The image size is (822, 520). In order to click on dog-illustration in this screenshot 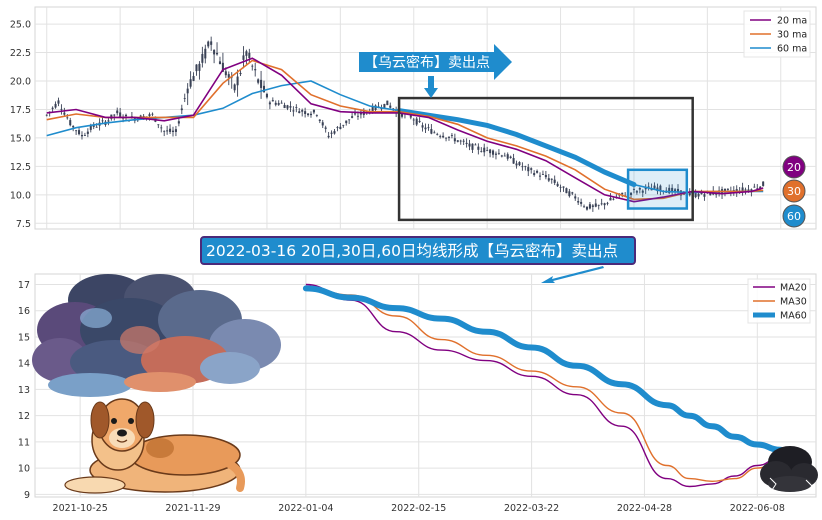, I will do `click(154, 446)`.